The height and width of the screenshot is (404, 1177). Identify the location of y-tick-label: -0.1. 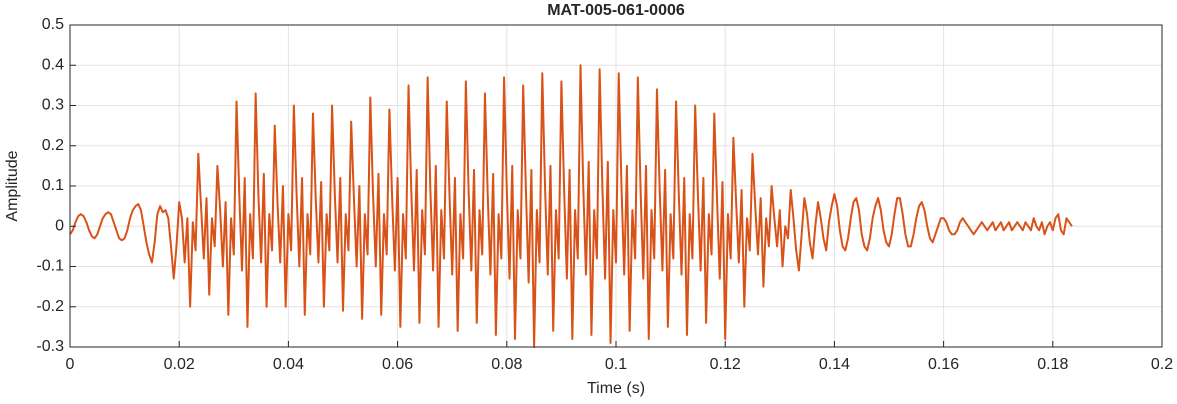
(50, 266).